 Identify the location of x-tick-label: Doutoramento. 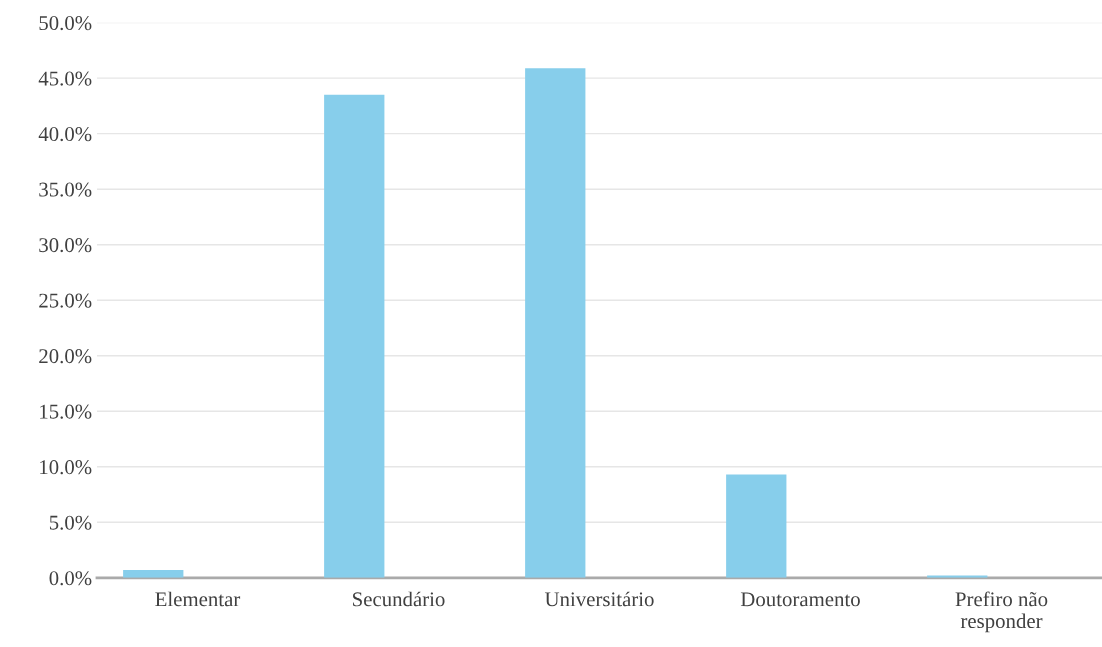
(800, 599).